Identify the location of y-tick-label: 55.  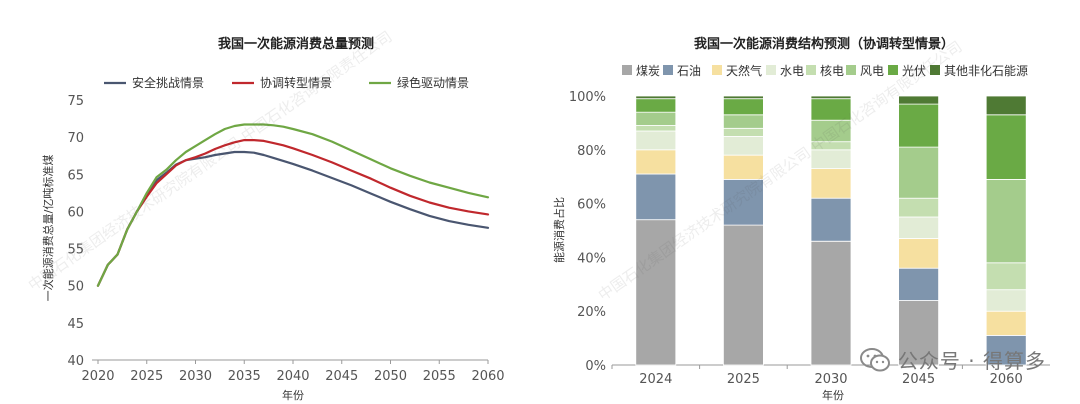
(75, 250).